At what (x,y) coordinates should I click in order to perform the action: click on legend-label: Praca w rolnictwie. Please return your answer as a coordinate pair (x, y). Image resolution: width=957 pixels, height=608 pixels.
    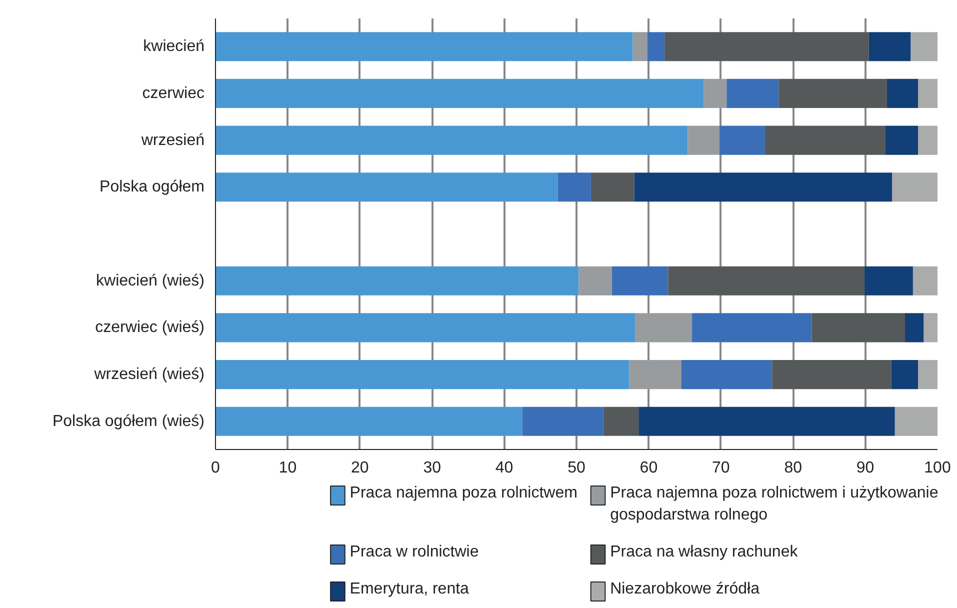
    Looking at the image, I should click on (414, 552).